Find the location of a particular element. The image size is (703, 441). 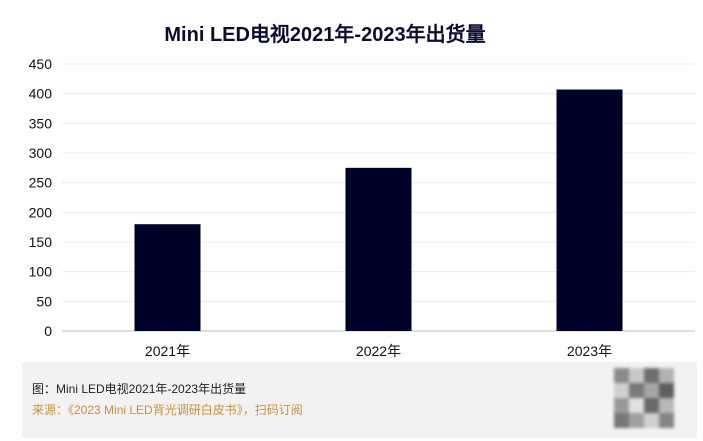

y-tick-label: 250 is located at coordinates (41, 183).